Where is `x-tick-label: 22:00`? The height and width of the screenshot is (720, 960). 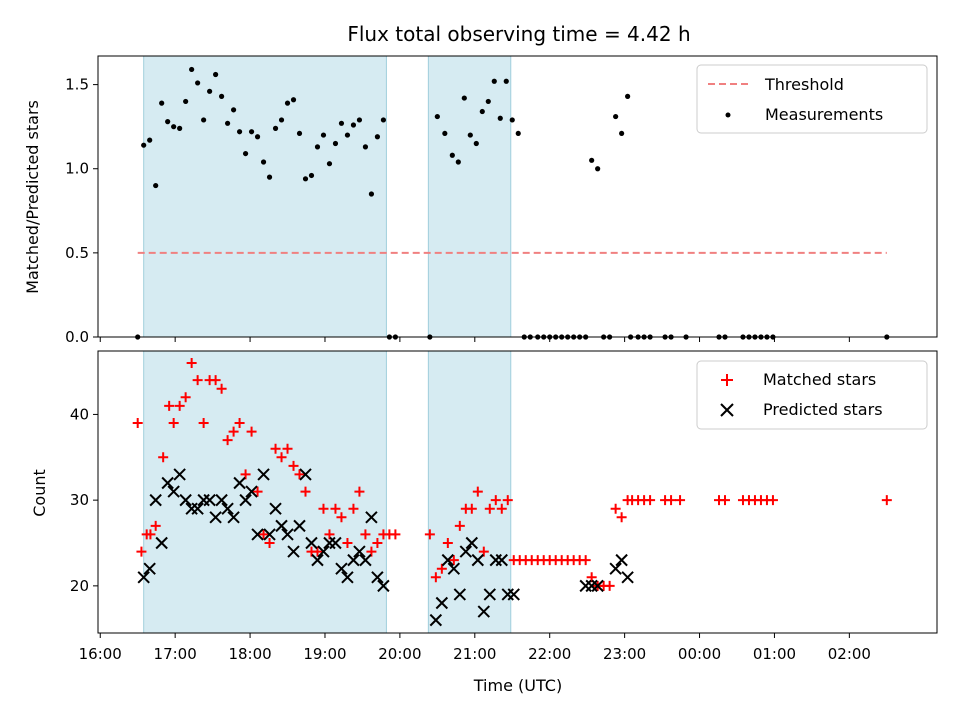
x-tick-label: 22:00 is located at coordinates (549, 654).